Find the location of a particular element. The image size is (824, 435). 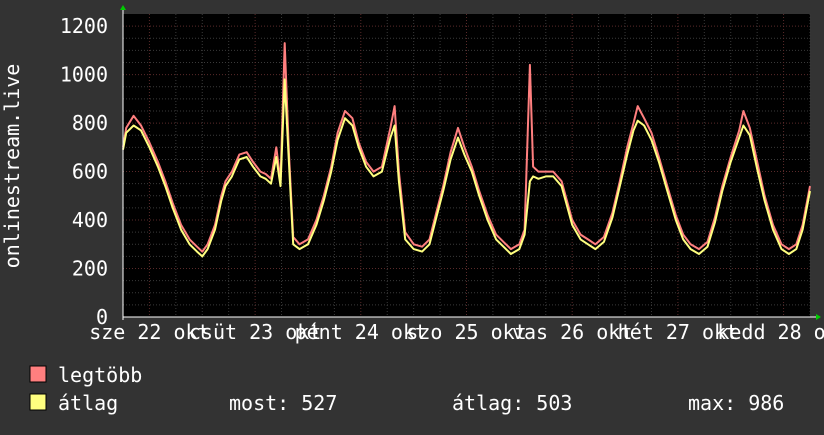

y-tick-label: 0 is located at coordinates (102, 317).